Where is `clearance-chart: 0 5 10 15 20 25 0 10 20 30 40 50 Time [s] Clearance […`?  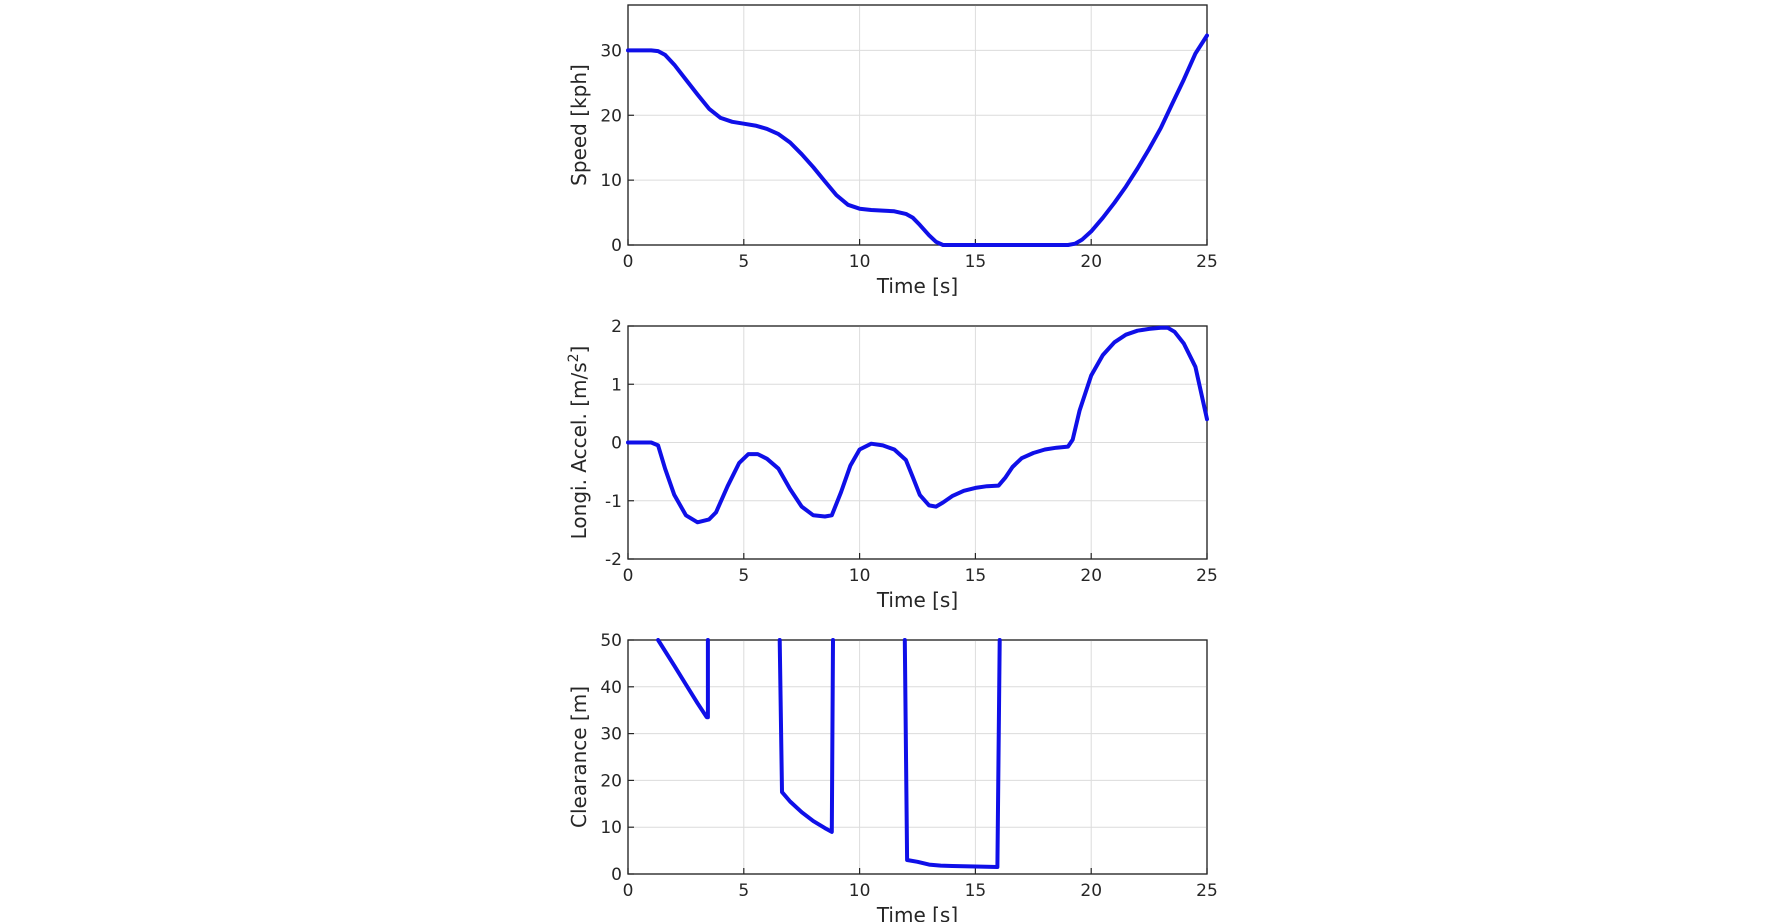 clearance-chart: 0 5 10 15 20 25 0 10 20 30 40 50 Time [s] Clearance [… is located at coordinates (892, 776).